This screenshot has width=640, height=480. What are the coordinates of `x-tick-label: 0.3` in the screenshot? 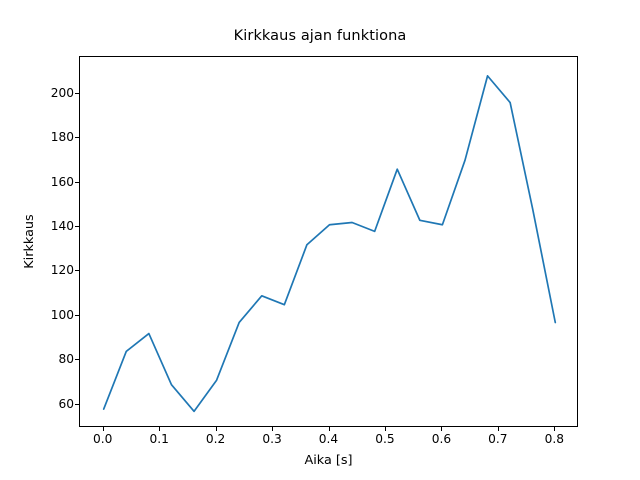 It's located at (272, 439).